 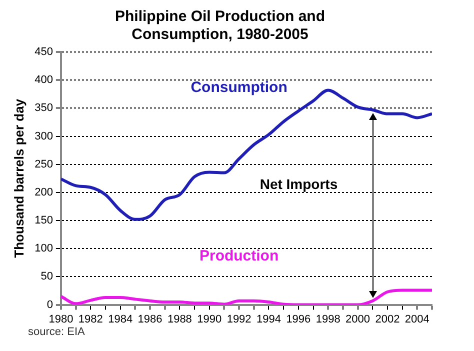 I want to click on y-tick-label: 100, so click(x=43, y=248).